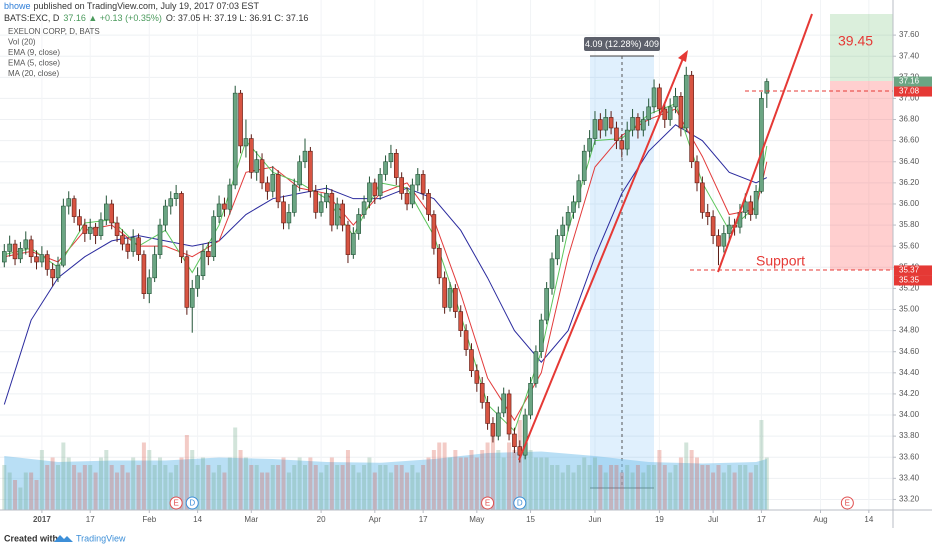 The image size is (932, 550). I want to click on event-label: E, so click(175, 503).